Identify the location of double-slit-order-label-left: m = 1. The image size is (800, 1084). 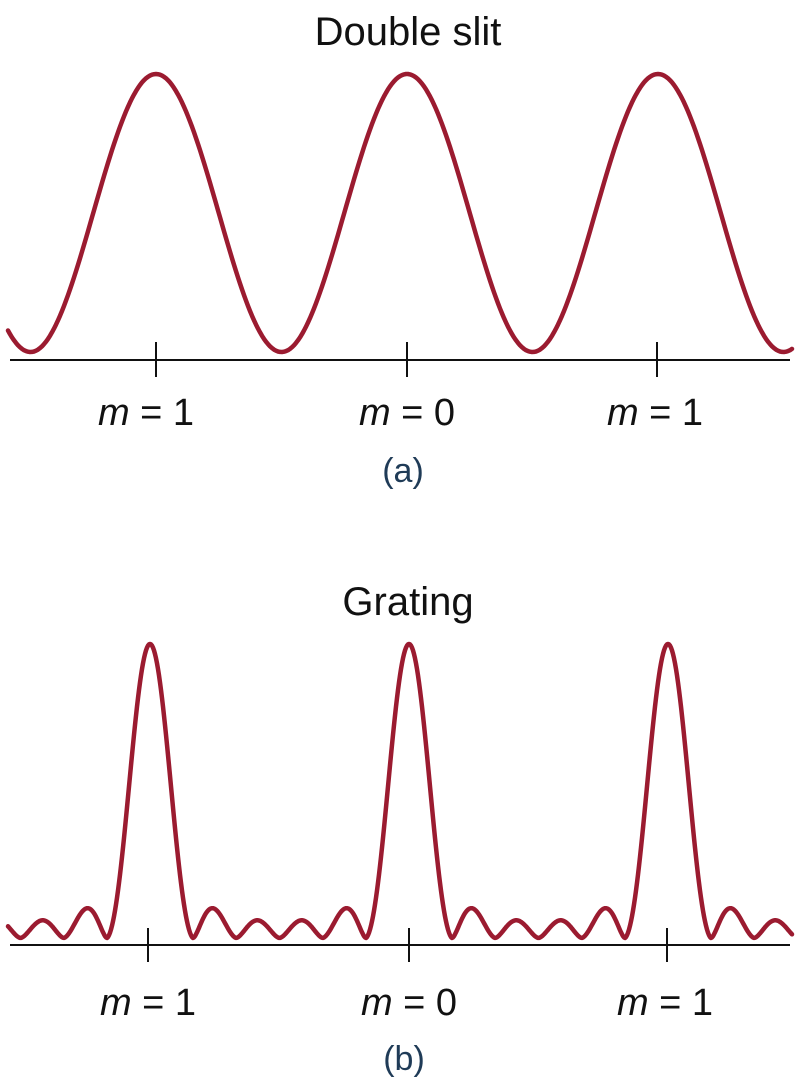
(146, 413).